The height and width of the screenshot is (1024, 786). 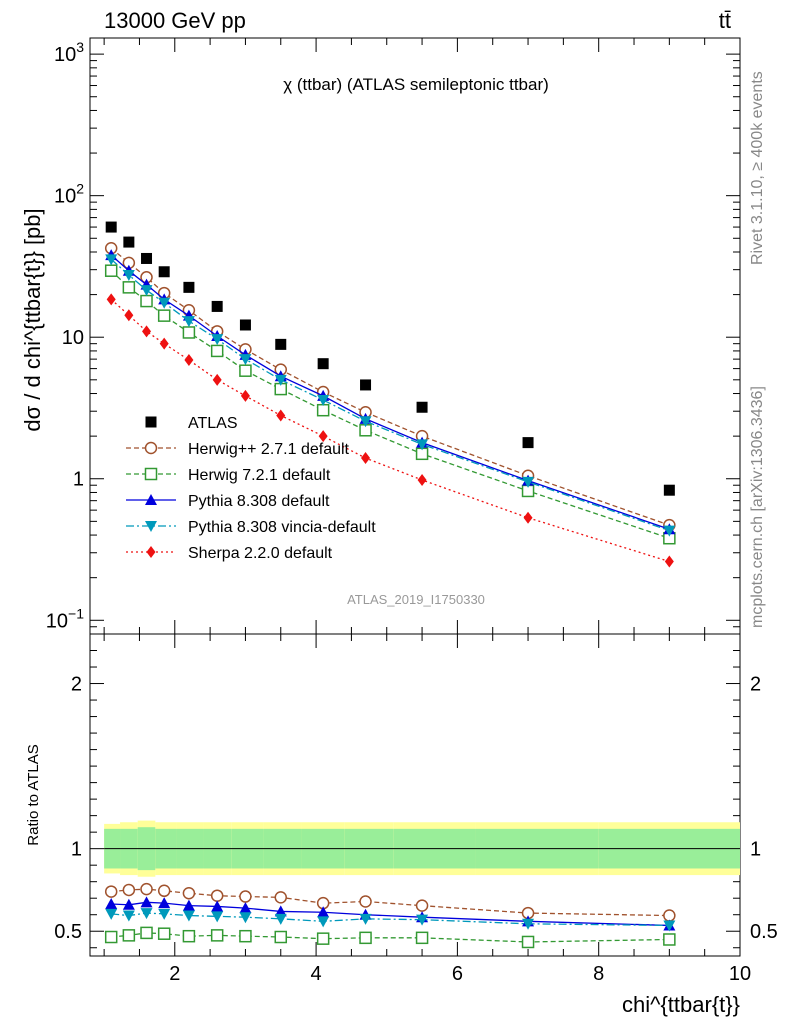 What do you see at coordinates (416, 84) in the screenshot?
I see `main-title: χ (ttbar) (ATLAS semileptonic ttbar)` at bounding box center [416, 84].